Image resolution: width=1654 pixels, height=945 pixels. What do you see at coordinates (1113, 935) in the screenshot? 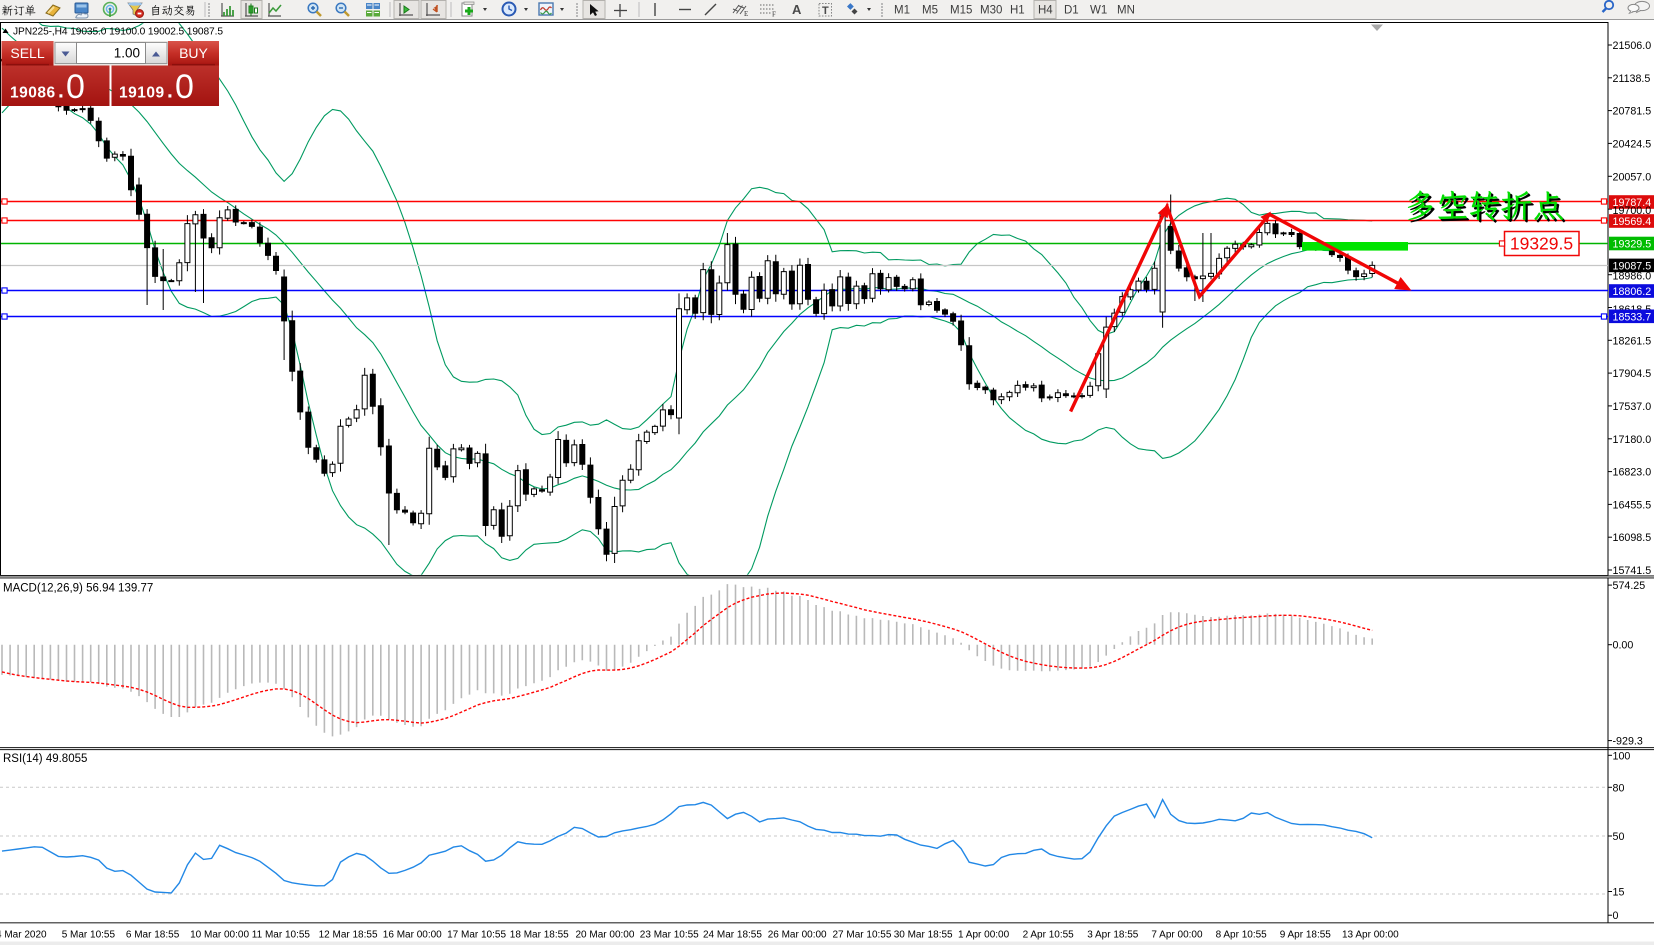
I see `svg-text: 3 Apr 18:55` at bounding box center [1113, 935].